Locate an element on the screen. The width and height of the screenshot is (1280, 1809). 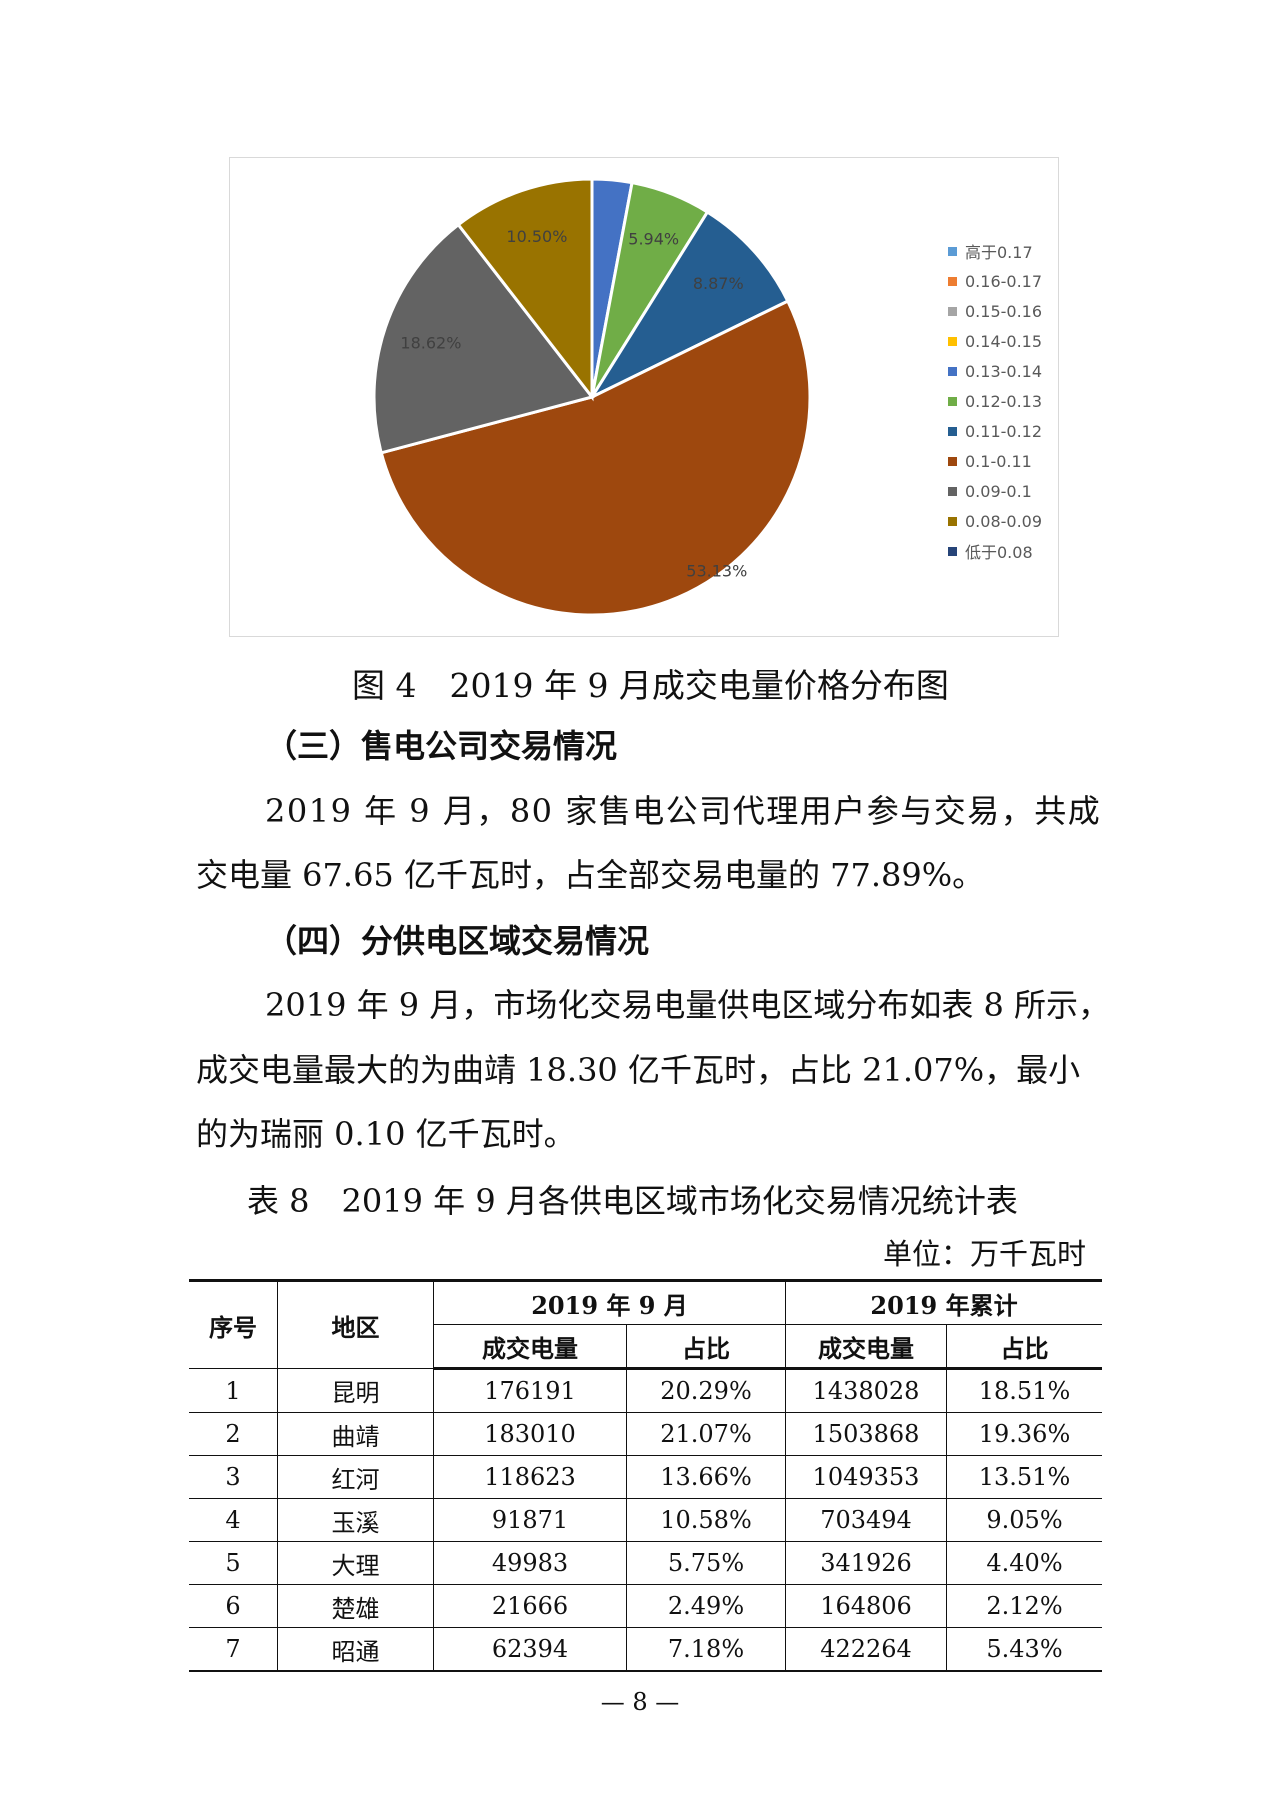
cell-no: 2 is located at coordinates (233, 1434).